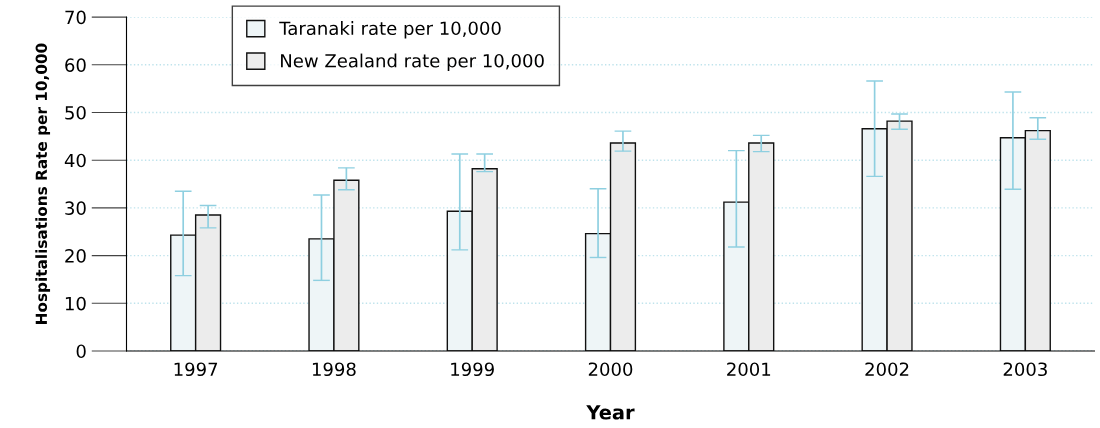 The width and height of the screenshot is (1100, 428). I want to click on y-tick-label: 70, so click(75, 17).